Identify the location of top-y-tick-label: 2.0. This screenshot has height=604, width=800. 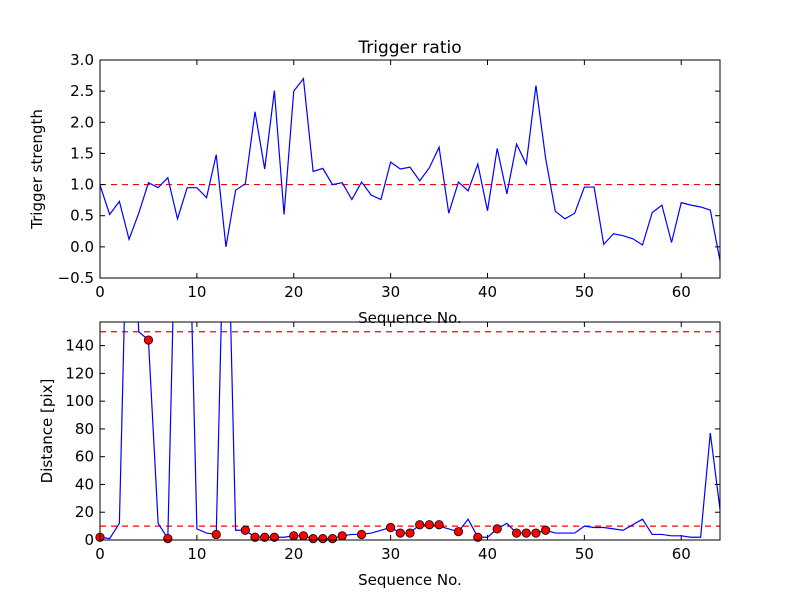
(82, 122).